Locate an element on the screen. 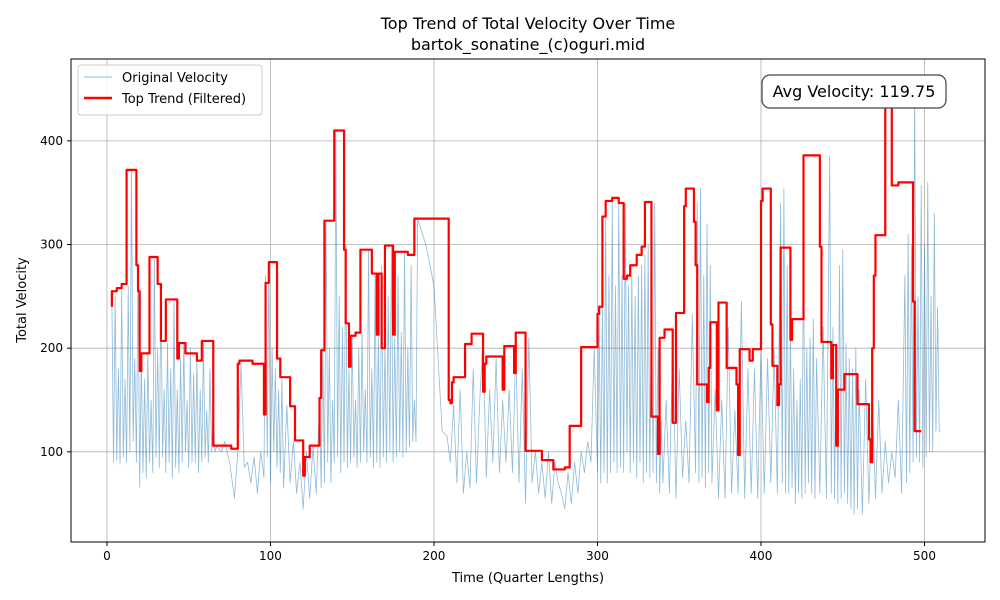 Image resolution: width=1000 pixels, height=600 pixels. avg-annotation: Avg Velocity: 119.75 is located at coordinates (854, 91).